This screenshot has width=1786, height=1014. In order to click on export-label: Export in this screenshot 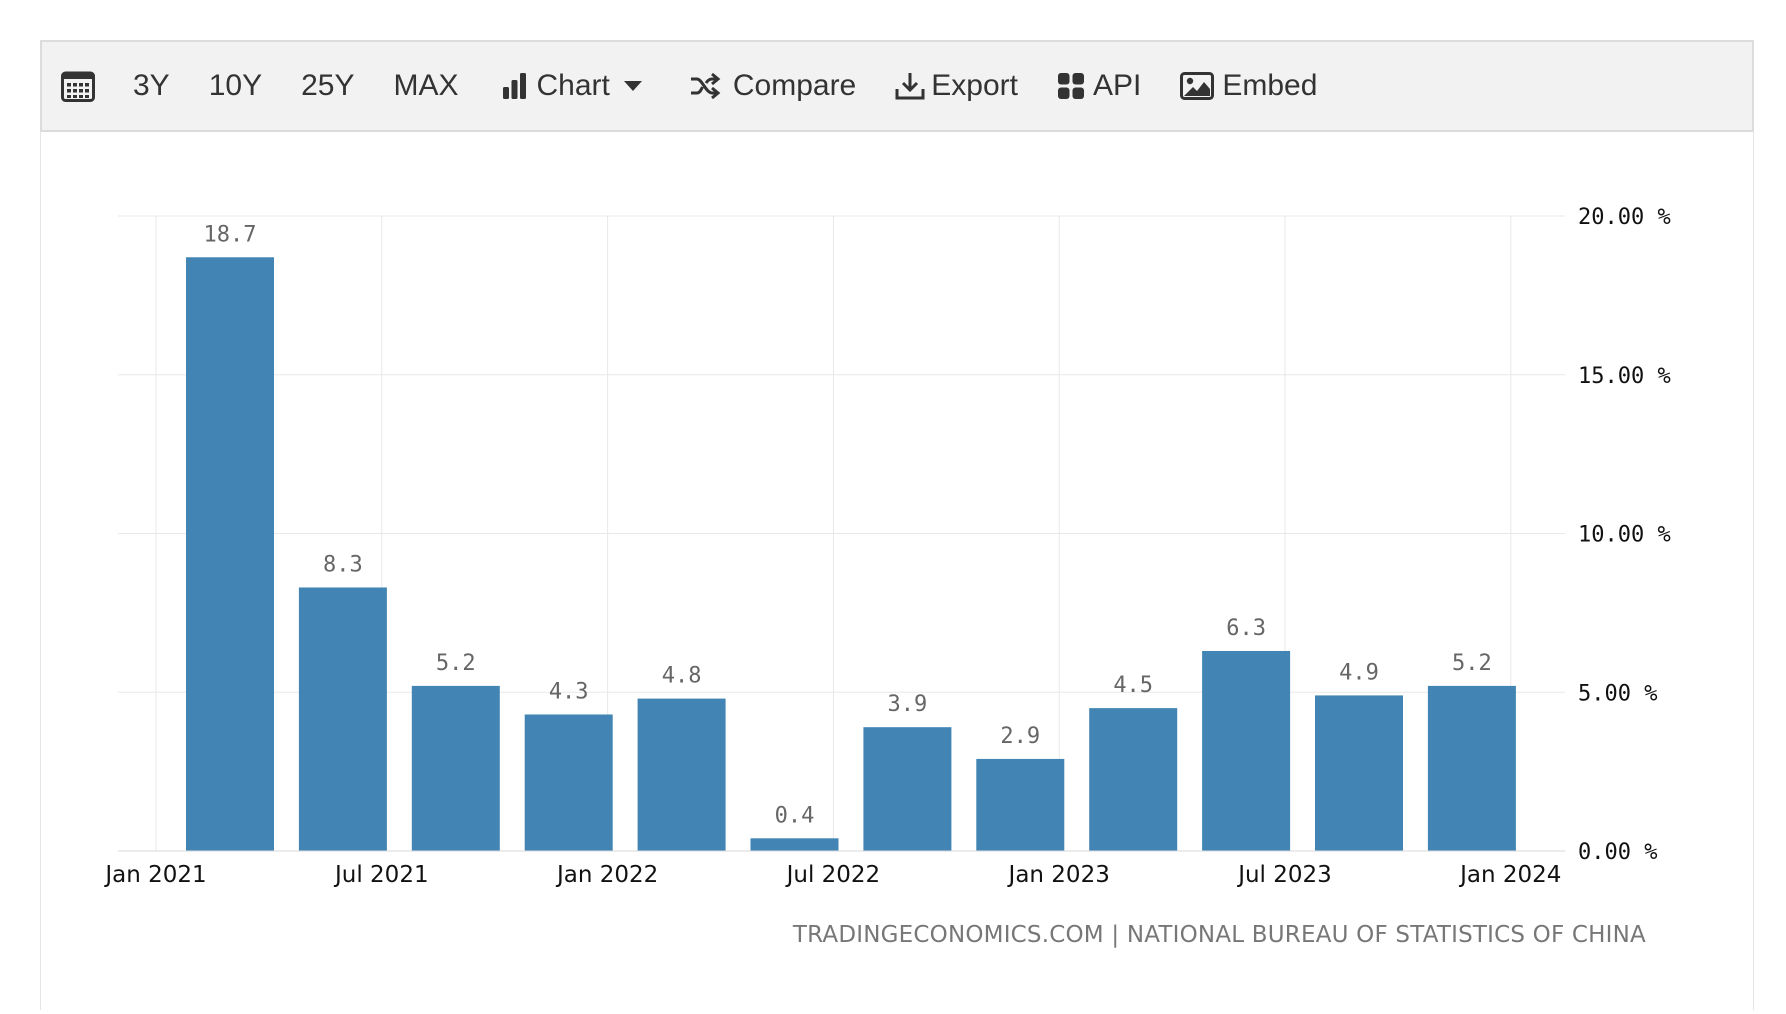, I will do `click(974, 85)`.